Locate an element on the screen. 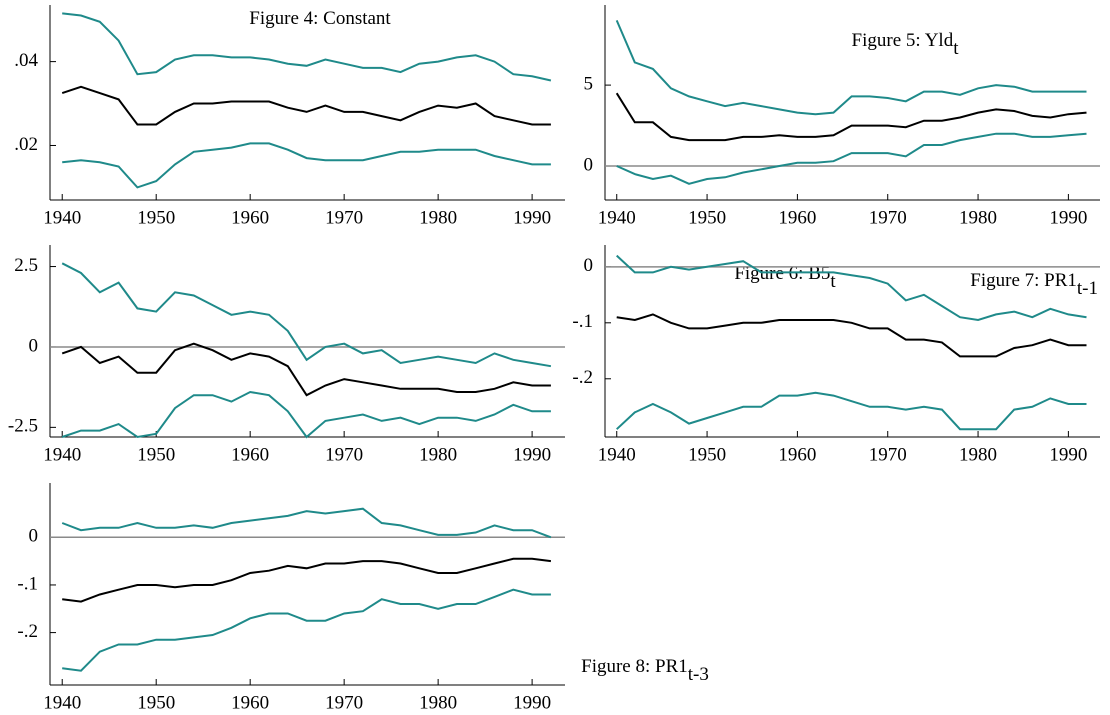 Image resolution: width=1110 pixels, height=715 pixels. title-subscript: t-1 is located at coordinates (1087, 288).